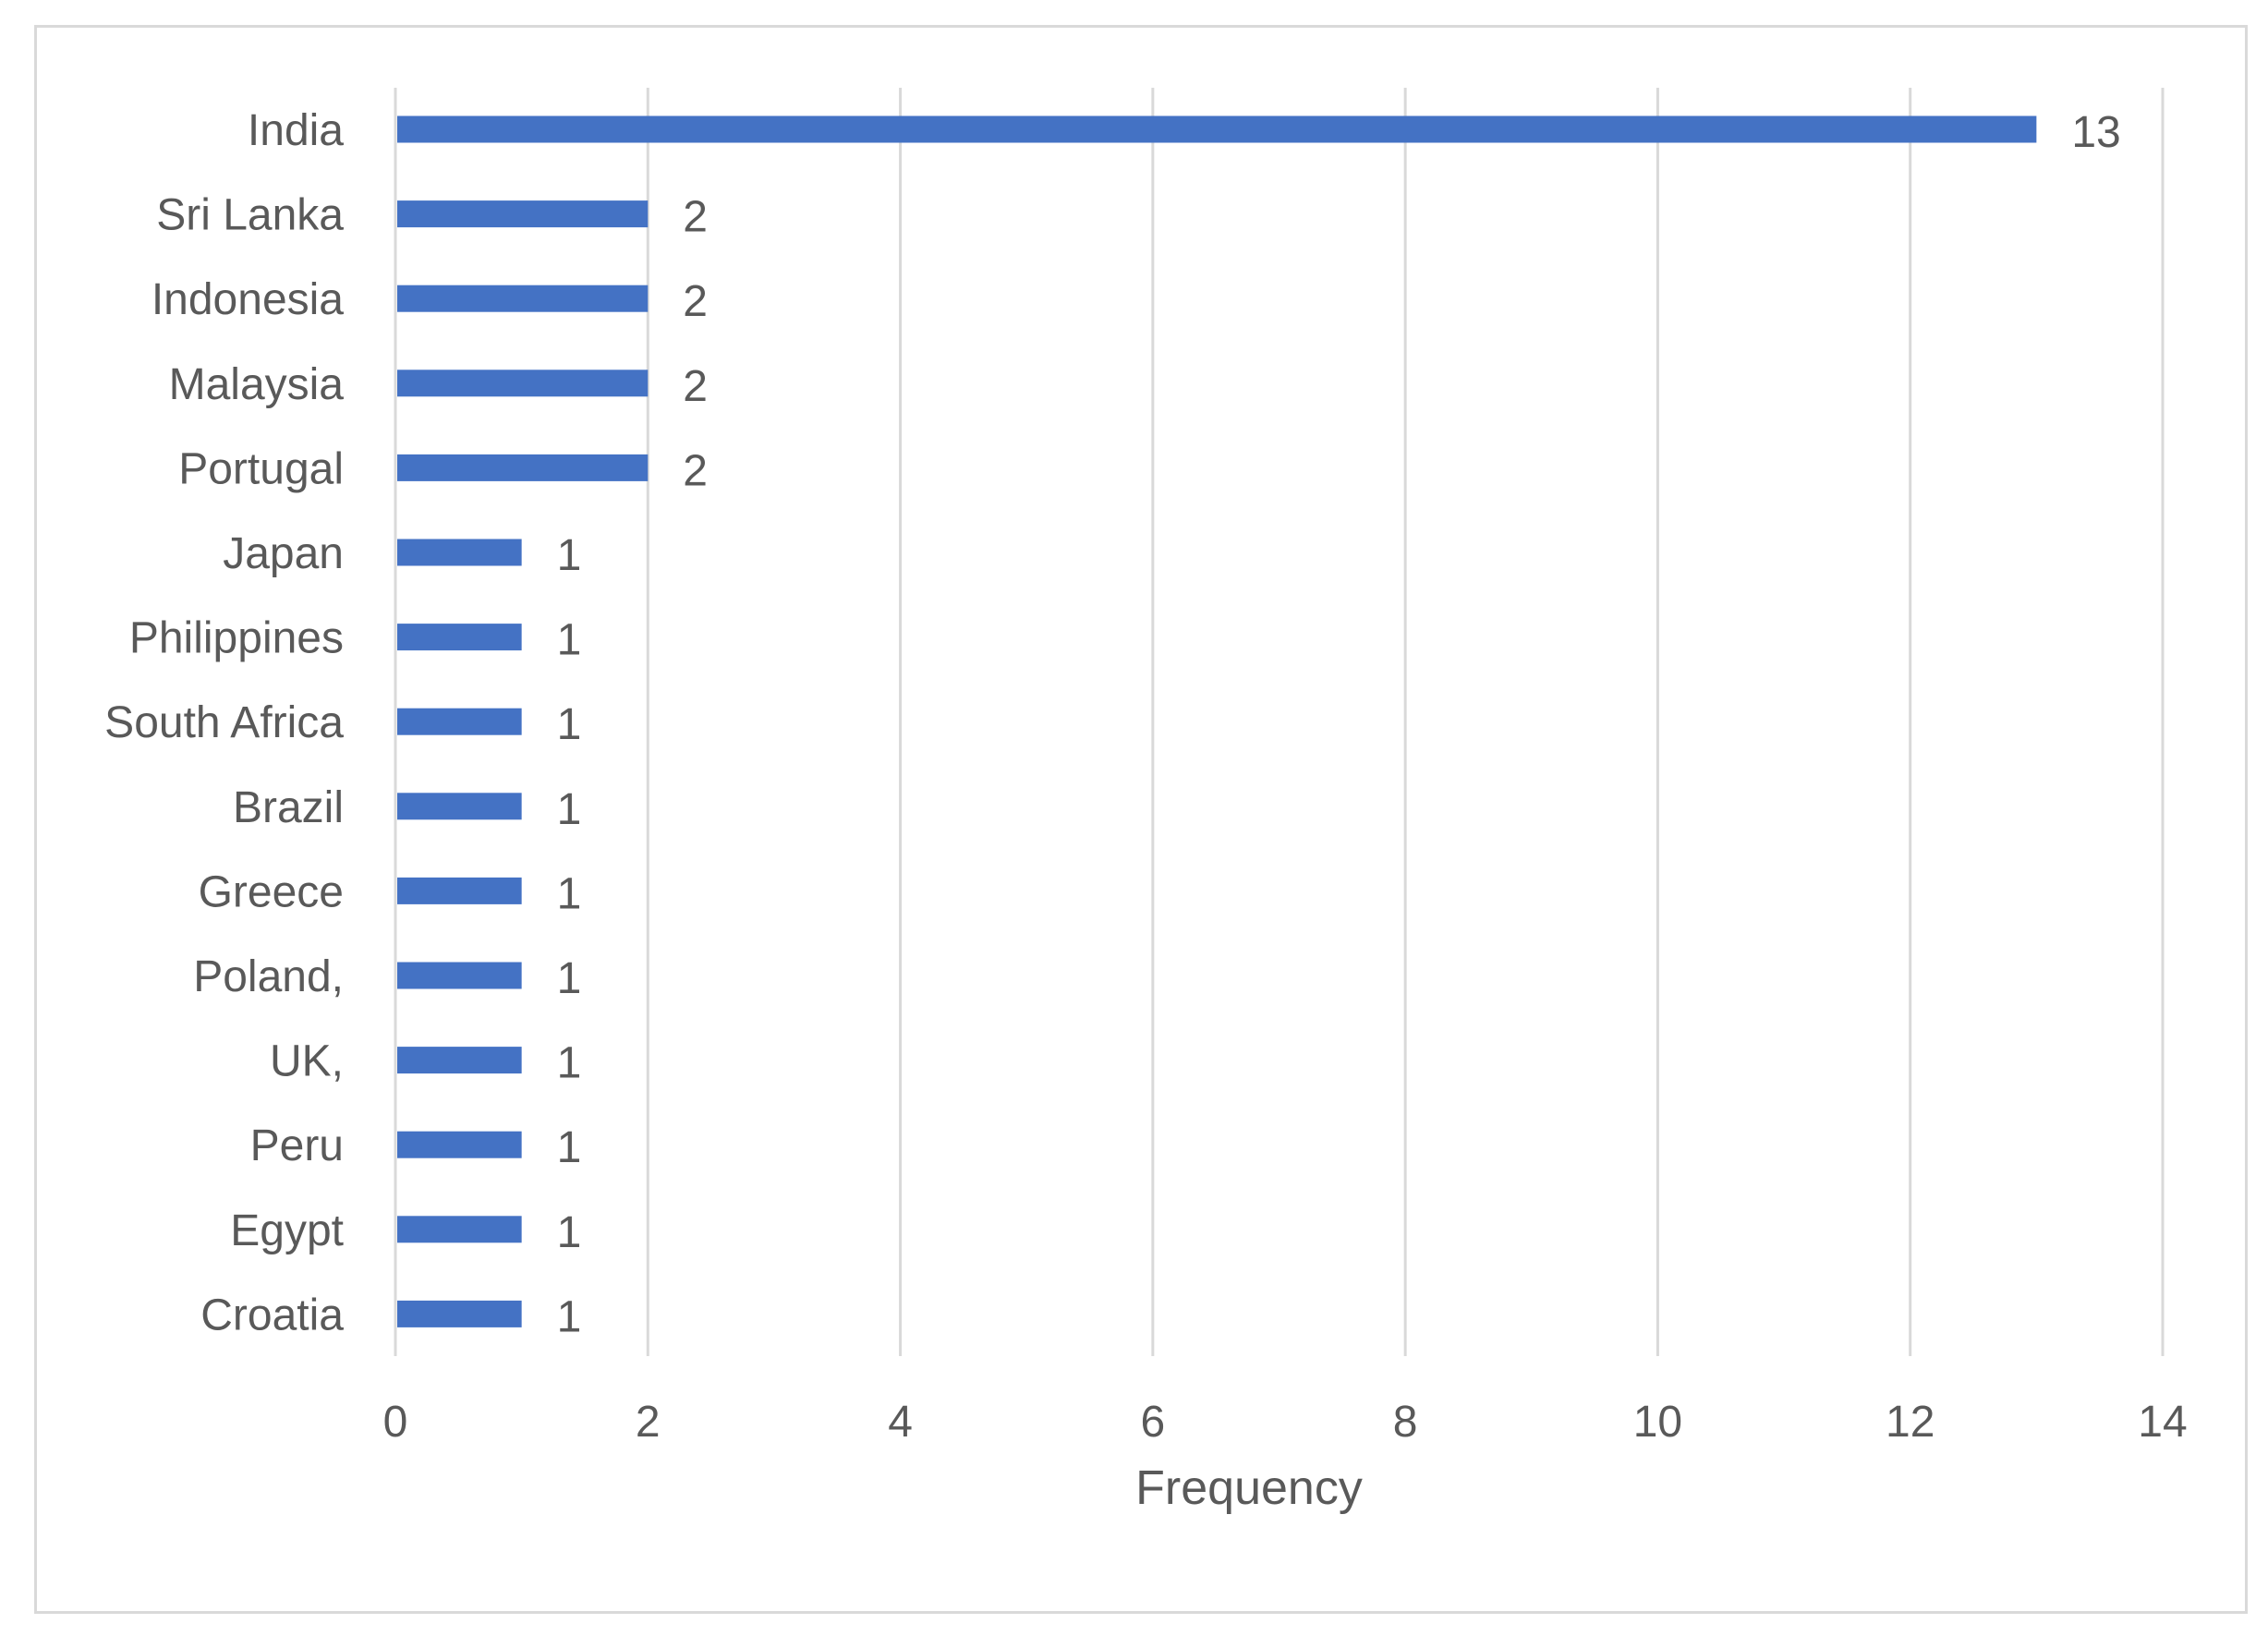  What do you see at coordinates (1285, 1422) in the screenshot?
I see `x-tick-labels: 0 2 4 6 8 10 12 14` at bounding box center [1285, 1422].